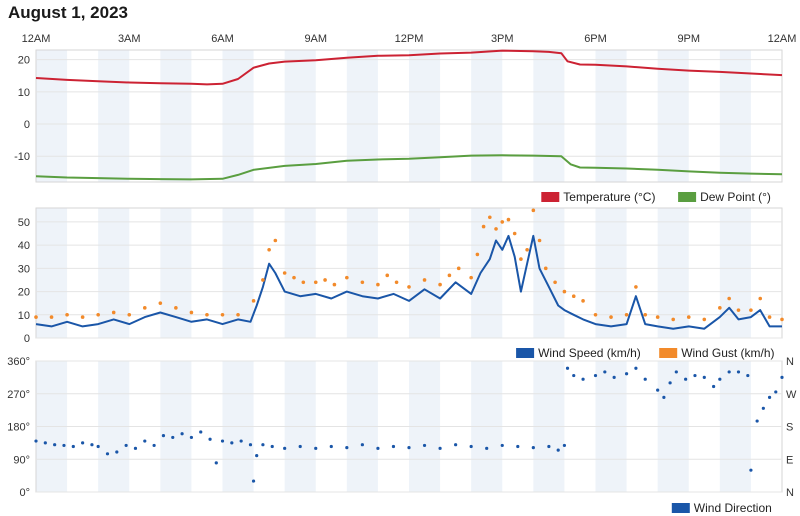 This screenshot has width=800, height=516. Describe the element at coordinates (687, 197) in the screenshot. I see `dew-point-legend-swatch` at that location.